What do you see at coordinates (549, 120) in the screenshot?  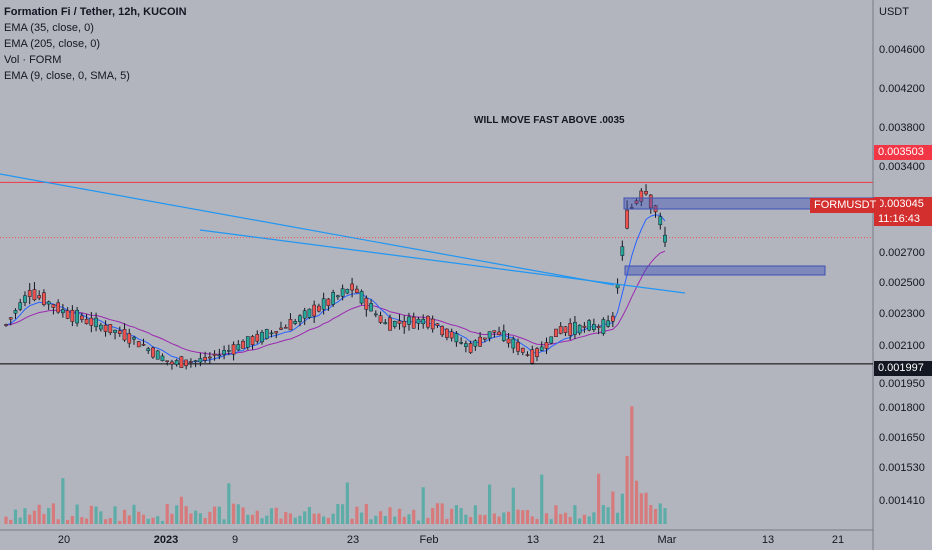 I see `annotation-text: WILL MOVE FAST ABOVE .0035` at bounding box center [549, 120].